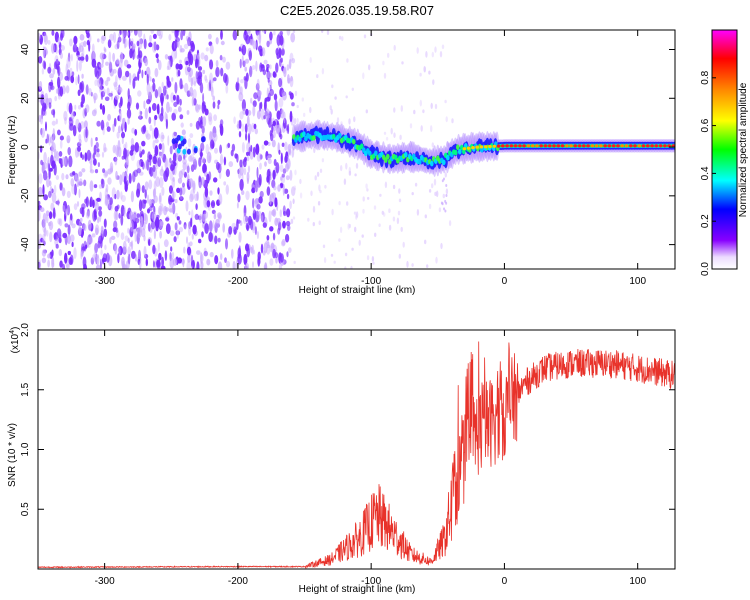  Describe the element at coordinates (724, 149) in the screenshot. I see `colorbar-frame` at that location.